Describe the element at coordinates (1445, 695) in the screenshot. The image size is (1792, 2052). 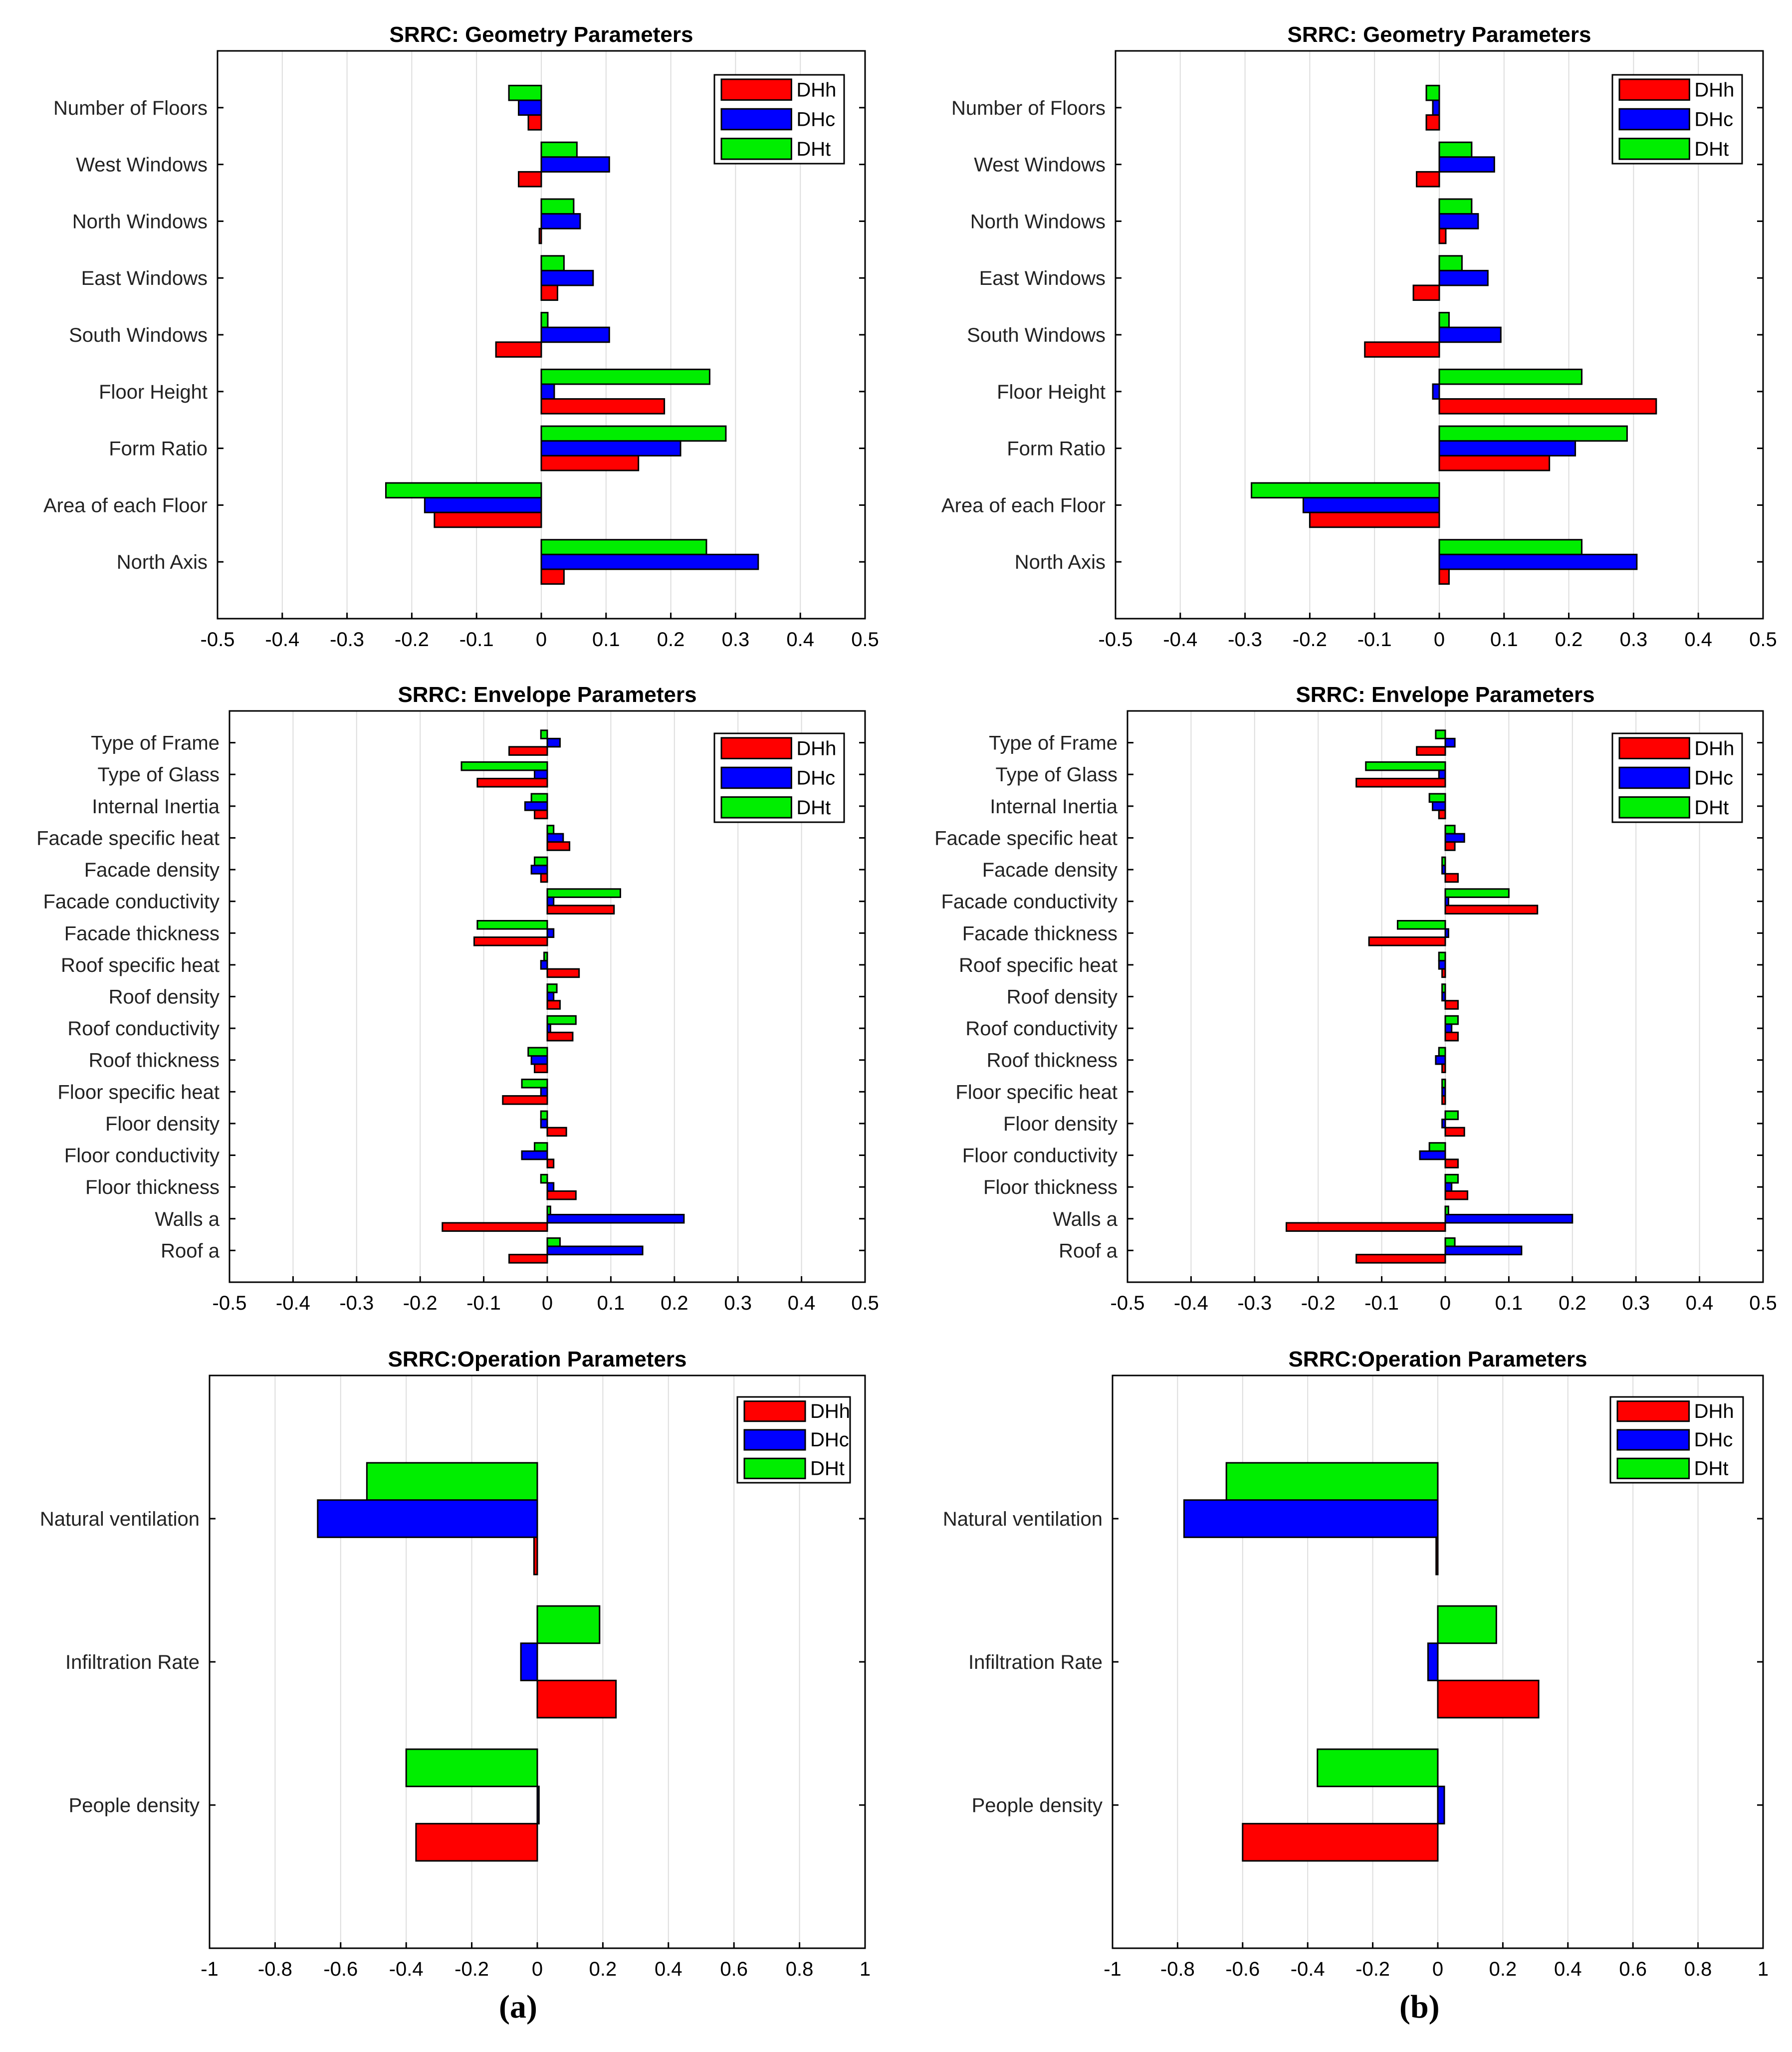
I see `chart-title: SRRC: Envelope Parameters` at that location.